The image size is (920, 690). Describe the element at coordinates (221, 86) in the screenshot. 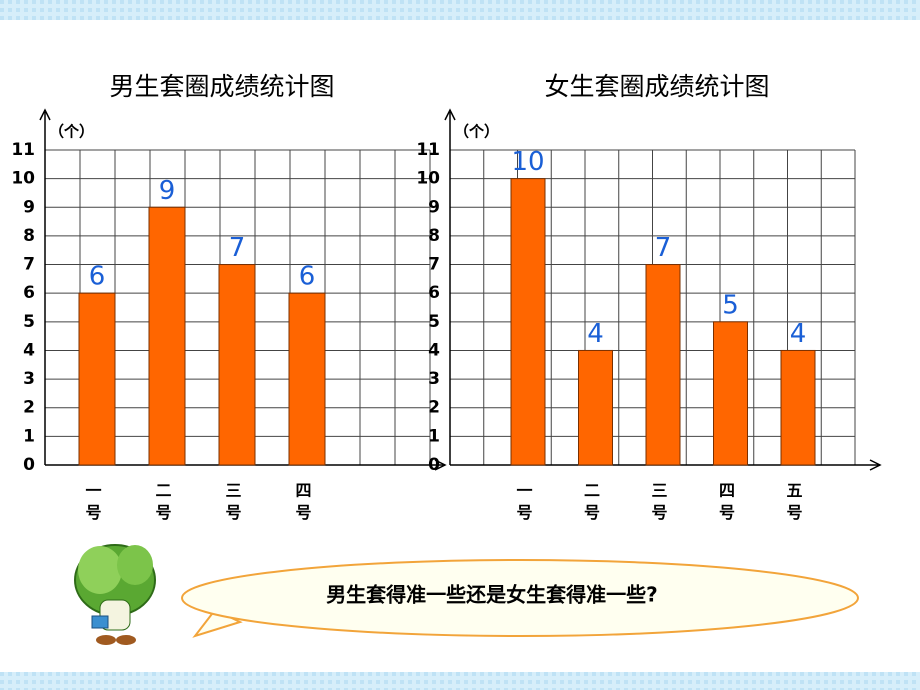

I see `chart-title: 男生套圈成绩统计图` at that location.